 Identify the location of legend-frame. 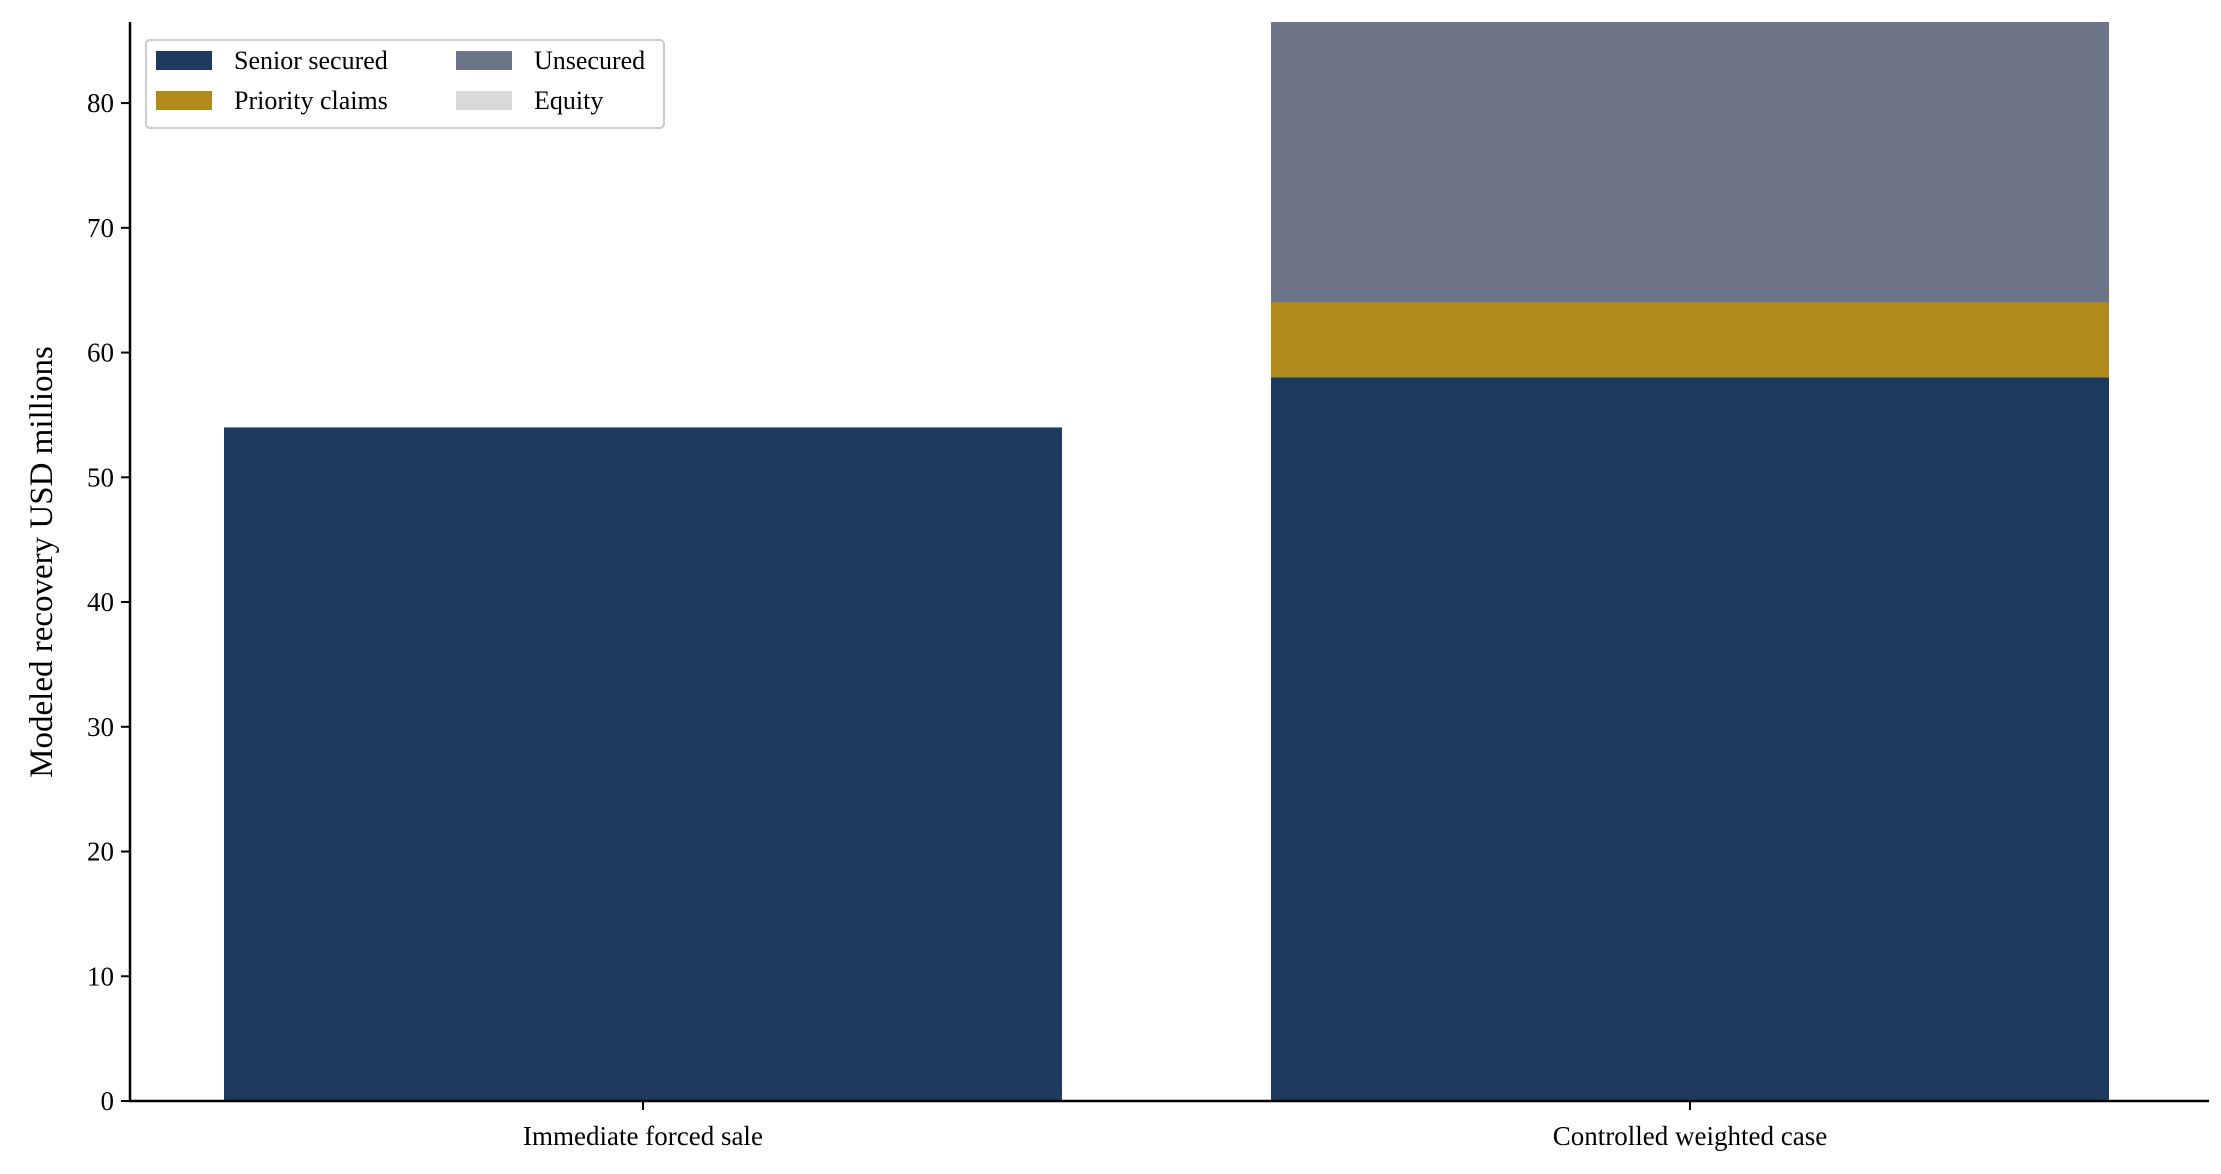
(405, 84).